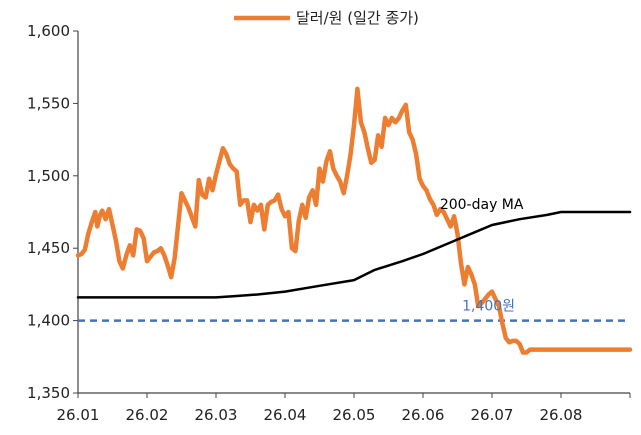 The width and height of the screenshot is (641, 435). What do you see at coordinates (48, 176) in the screenshot?
I see `y-tick-label: 1,500` at bounding box center [48, 176].